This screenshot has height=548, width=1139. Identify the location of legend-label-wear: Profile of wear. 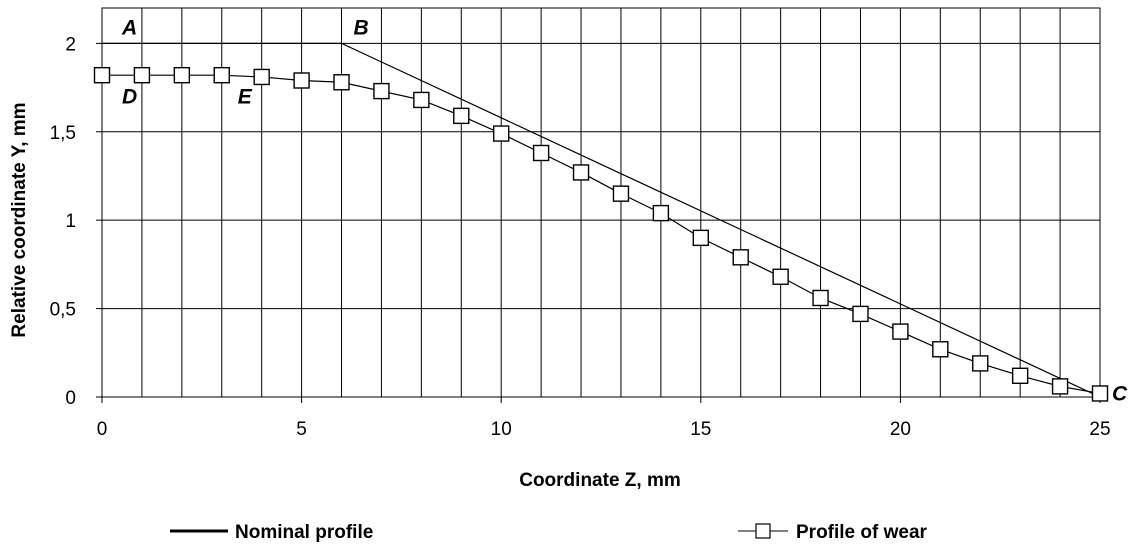
(862, 532).